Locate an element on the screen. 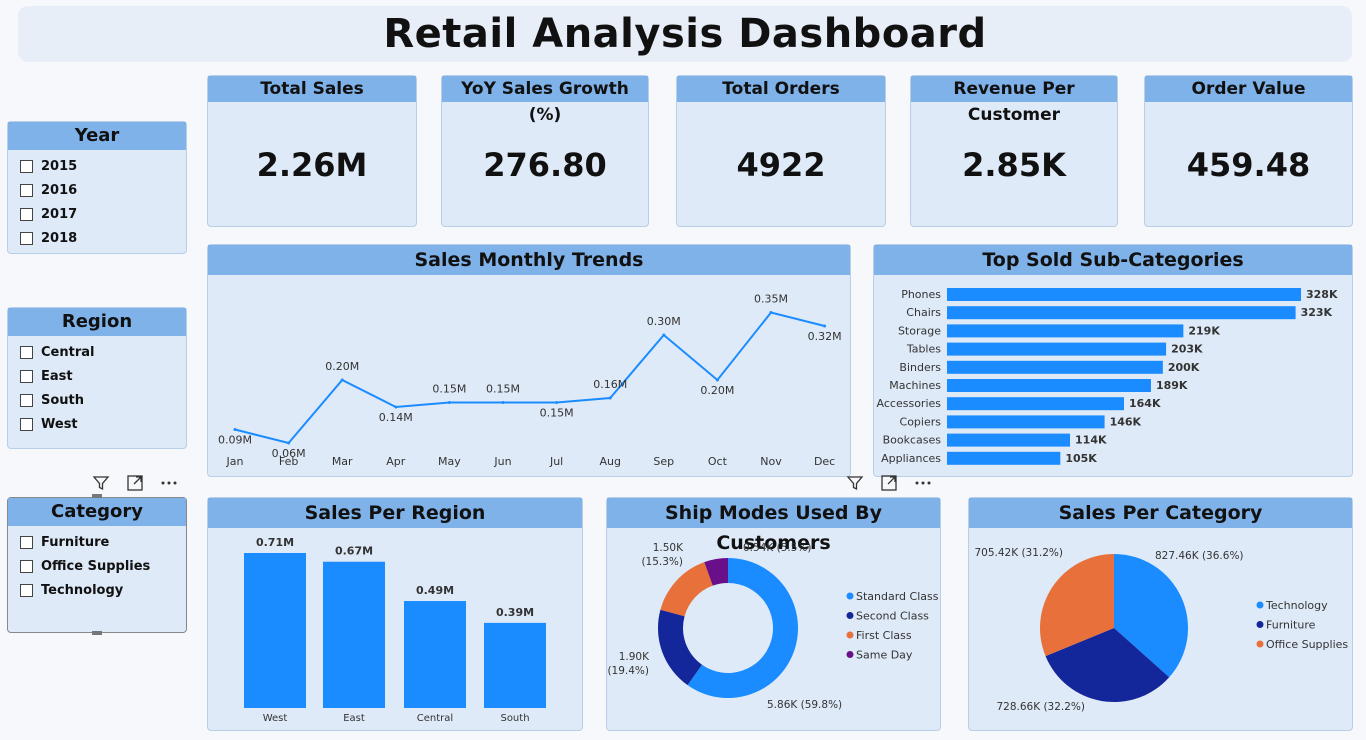 Image resolution: width=1366 pixels, height=740 pixels. kpi-card-total-sales: Total Sales 2.26M is located at coordinates (312, 151).